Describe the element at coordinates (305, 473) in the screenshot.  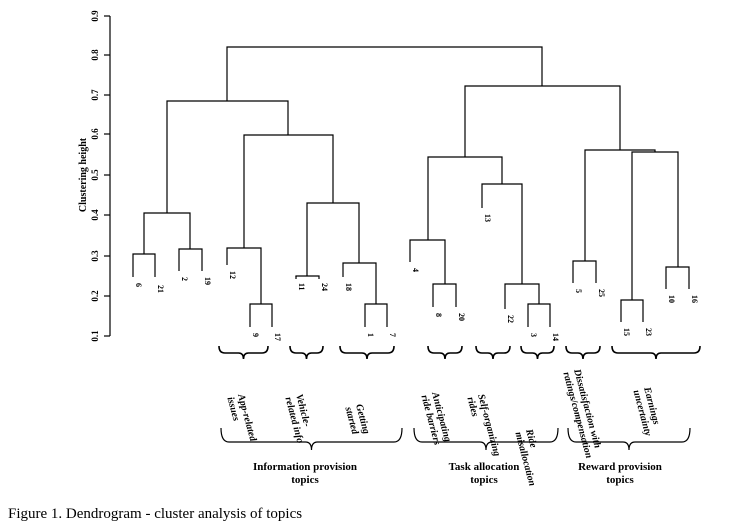
I see `group-label: Information provision topics` at that location.